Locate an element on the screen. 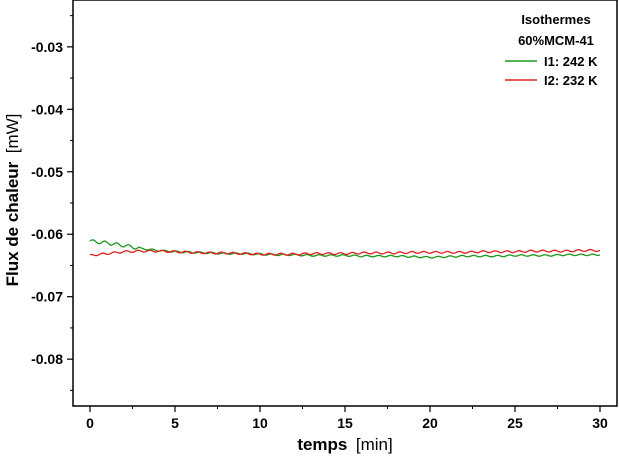  x-axis-unit: [min] is located at coordinates (374, 444).